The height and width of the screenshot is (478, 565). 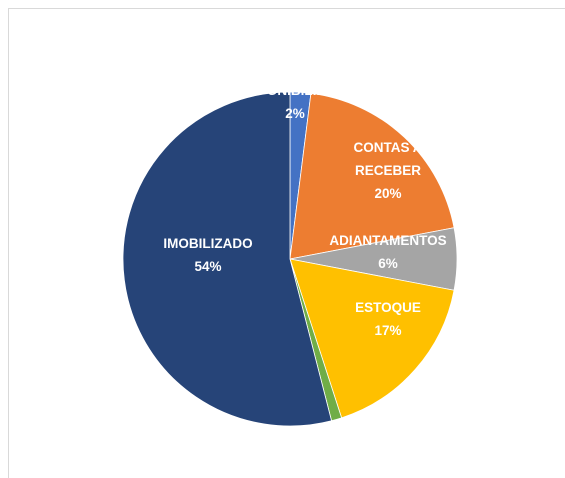 What do you see at coordinates (388, 240) in the screenshot?
I see `category-label: ADIANTAMENTOS` at bounding box center [388, 240].